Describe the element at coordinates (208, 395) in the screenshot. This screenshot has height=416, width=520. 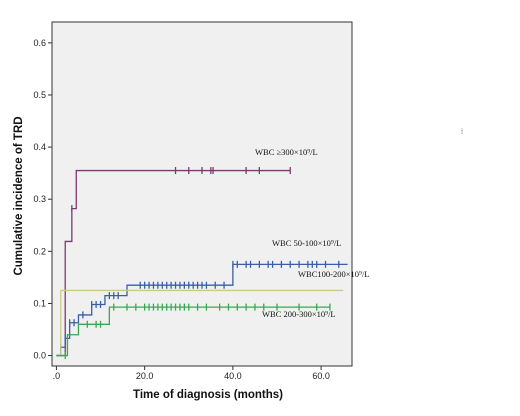
I see `x-axis-title: Time of diagnosis (months)` at that location.